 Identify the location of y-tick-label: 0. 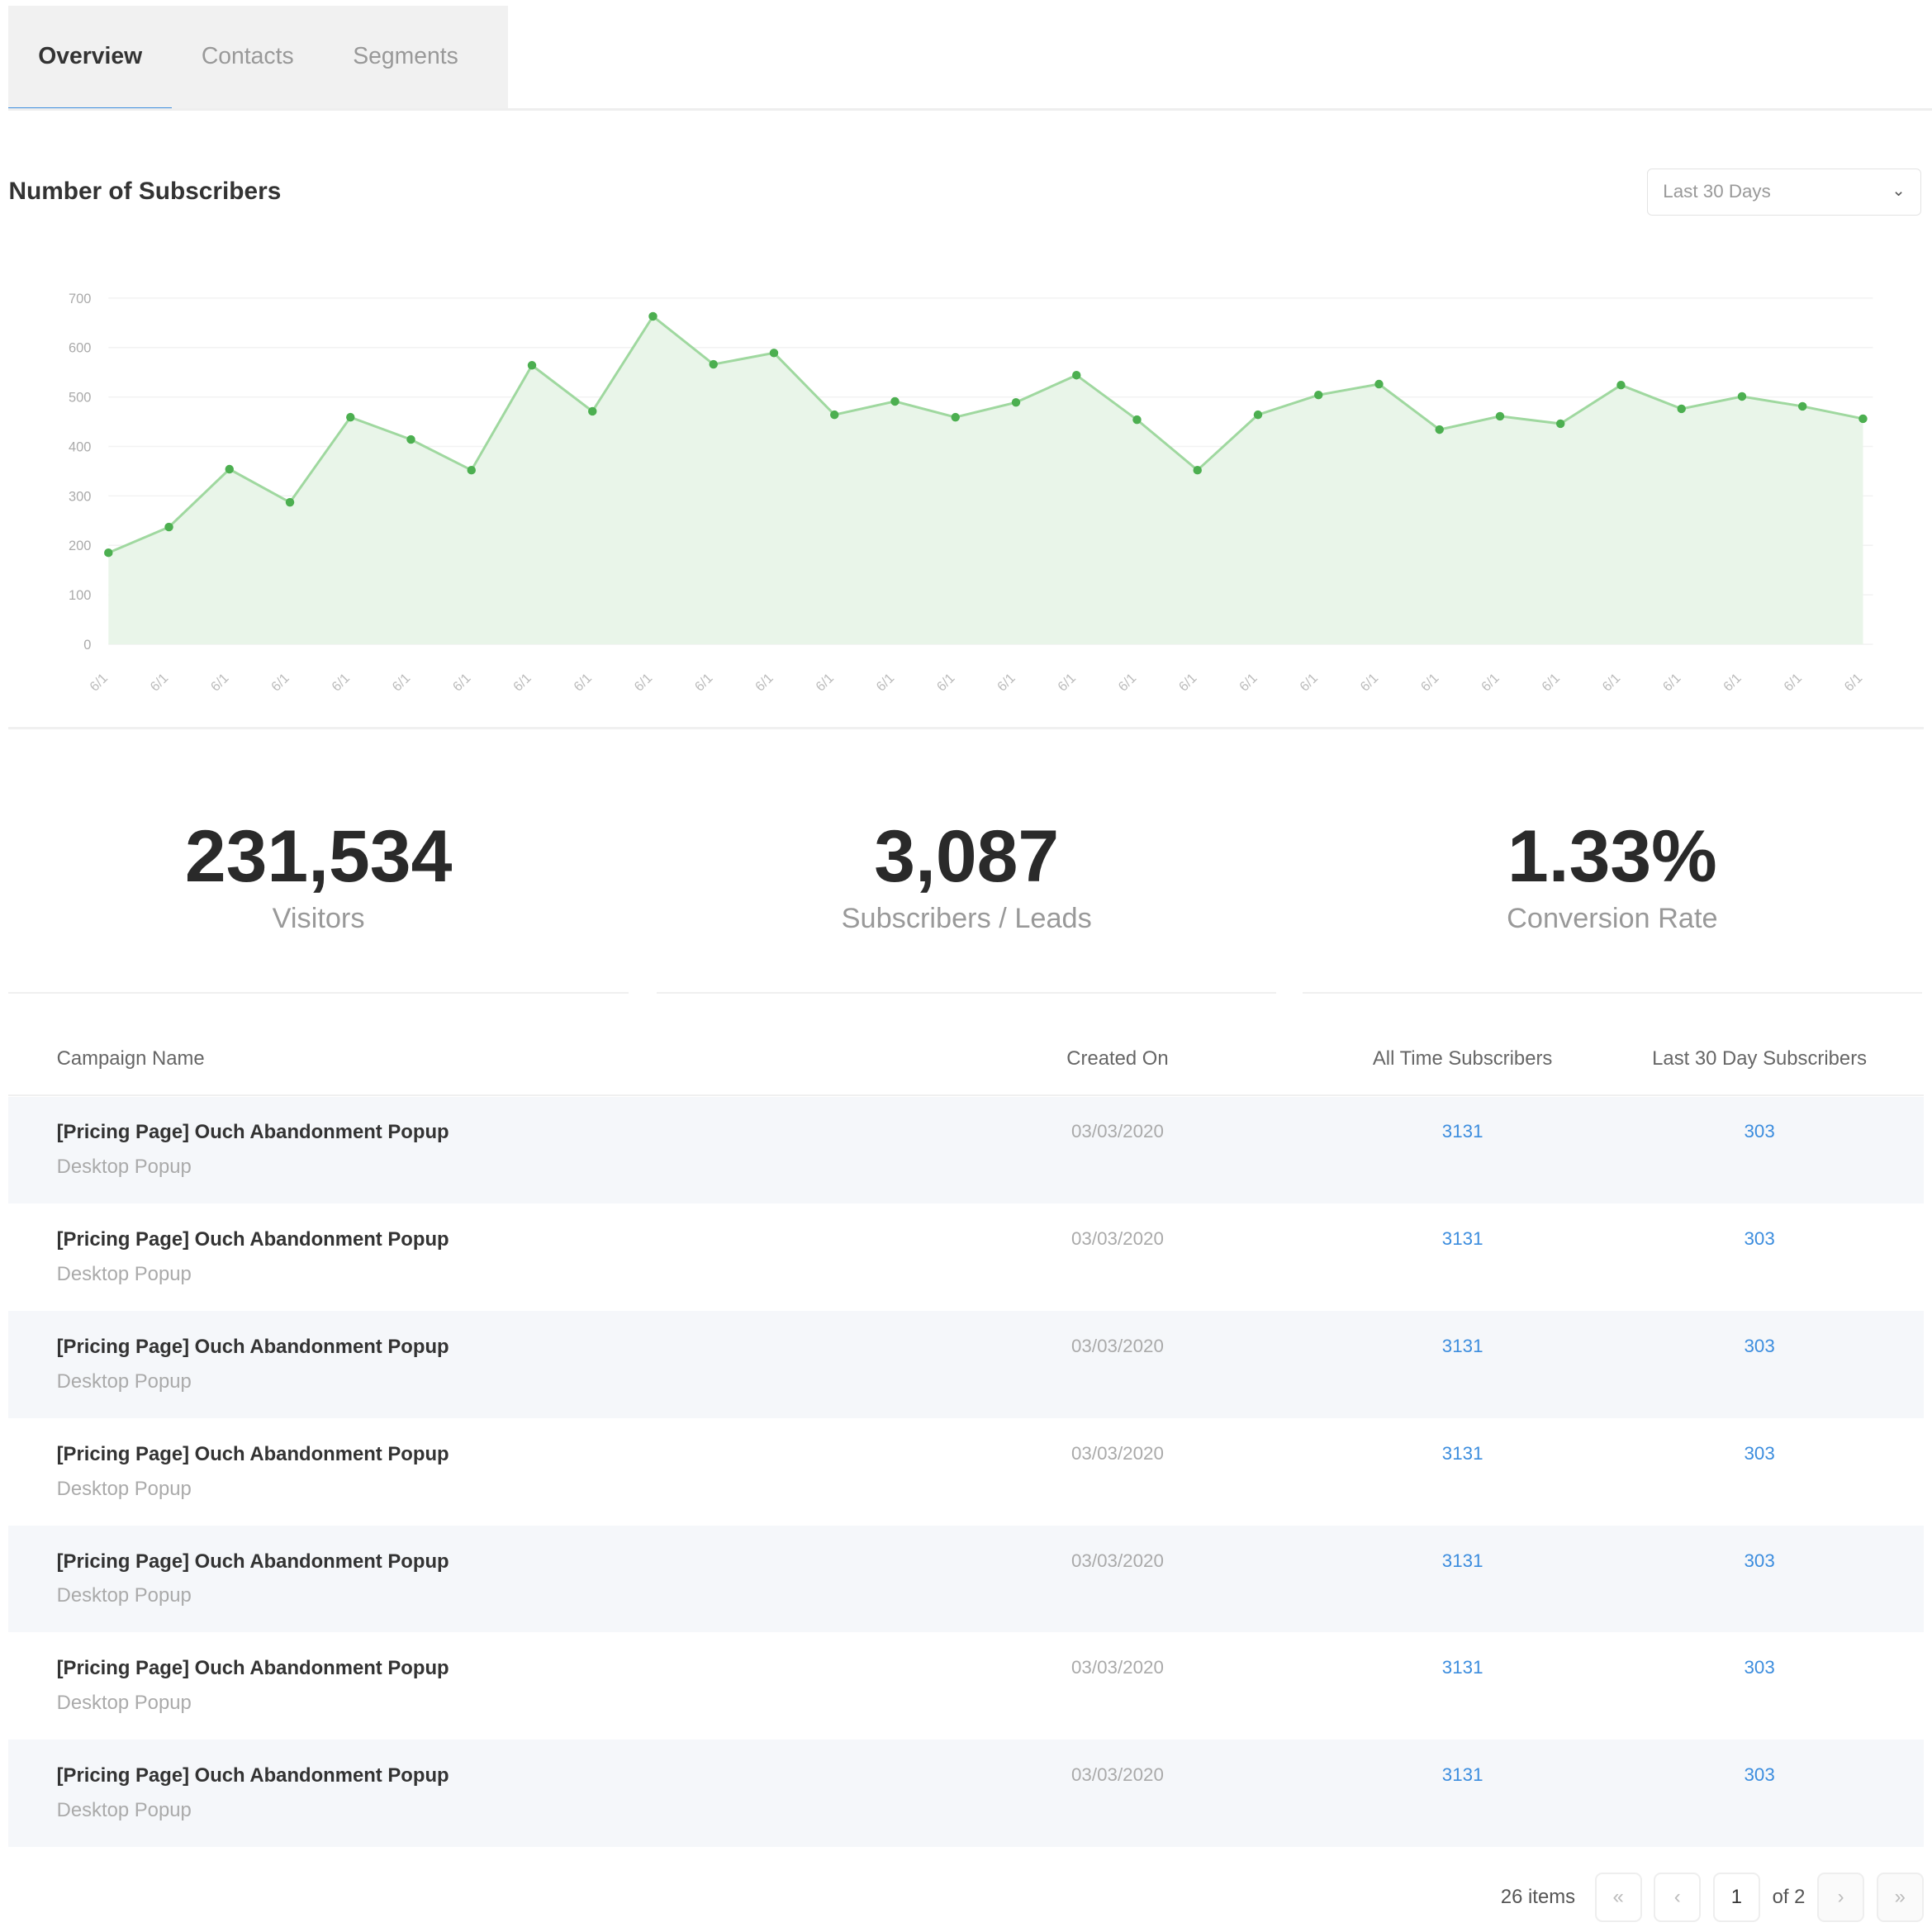
(87, 646).